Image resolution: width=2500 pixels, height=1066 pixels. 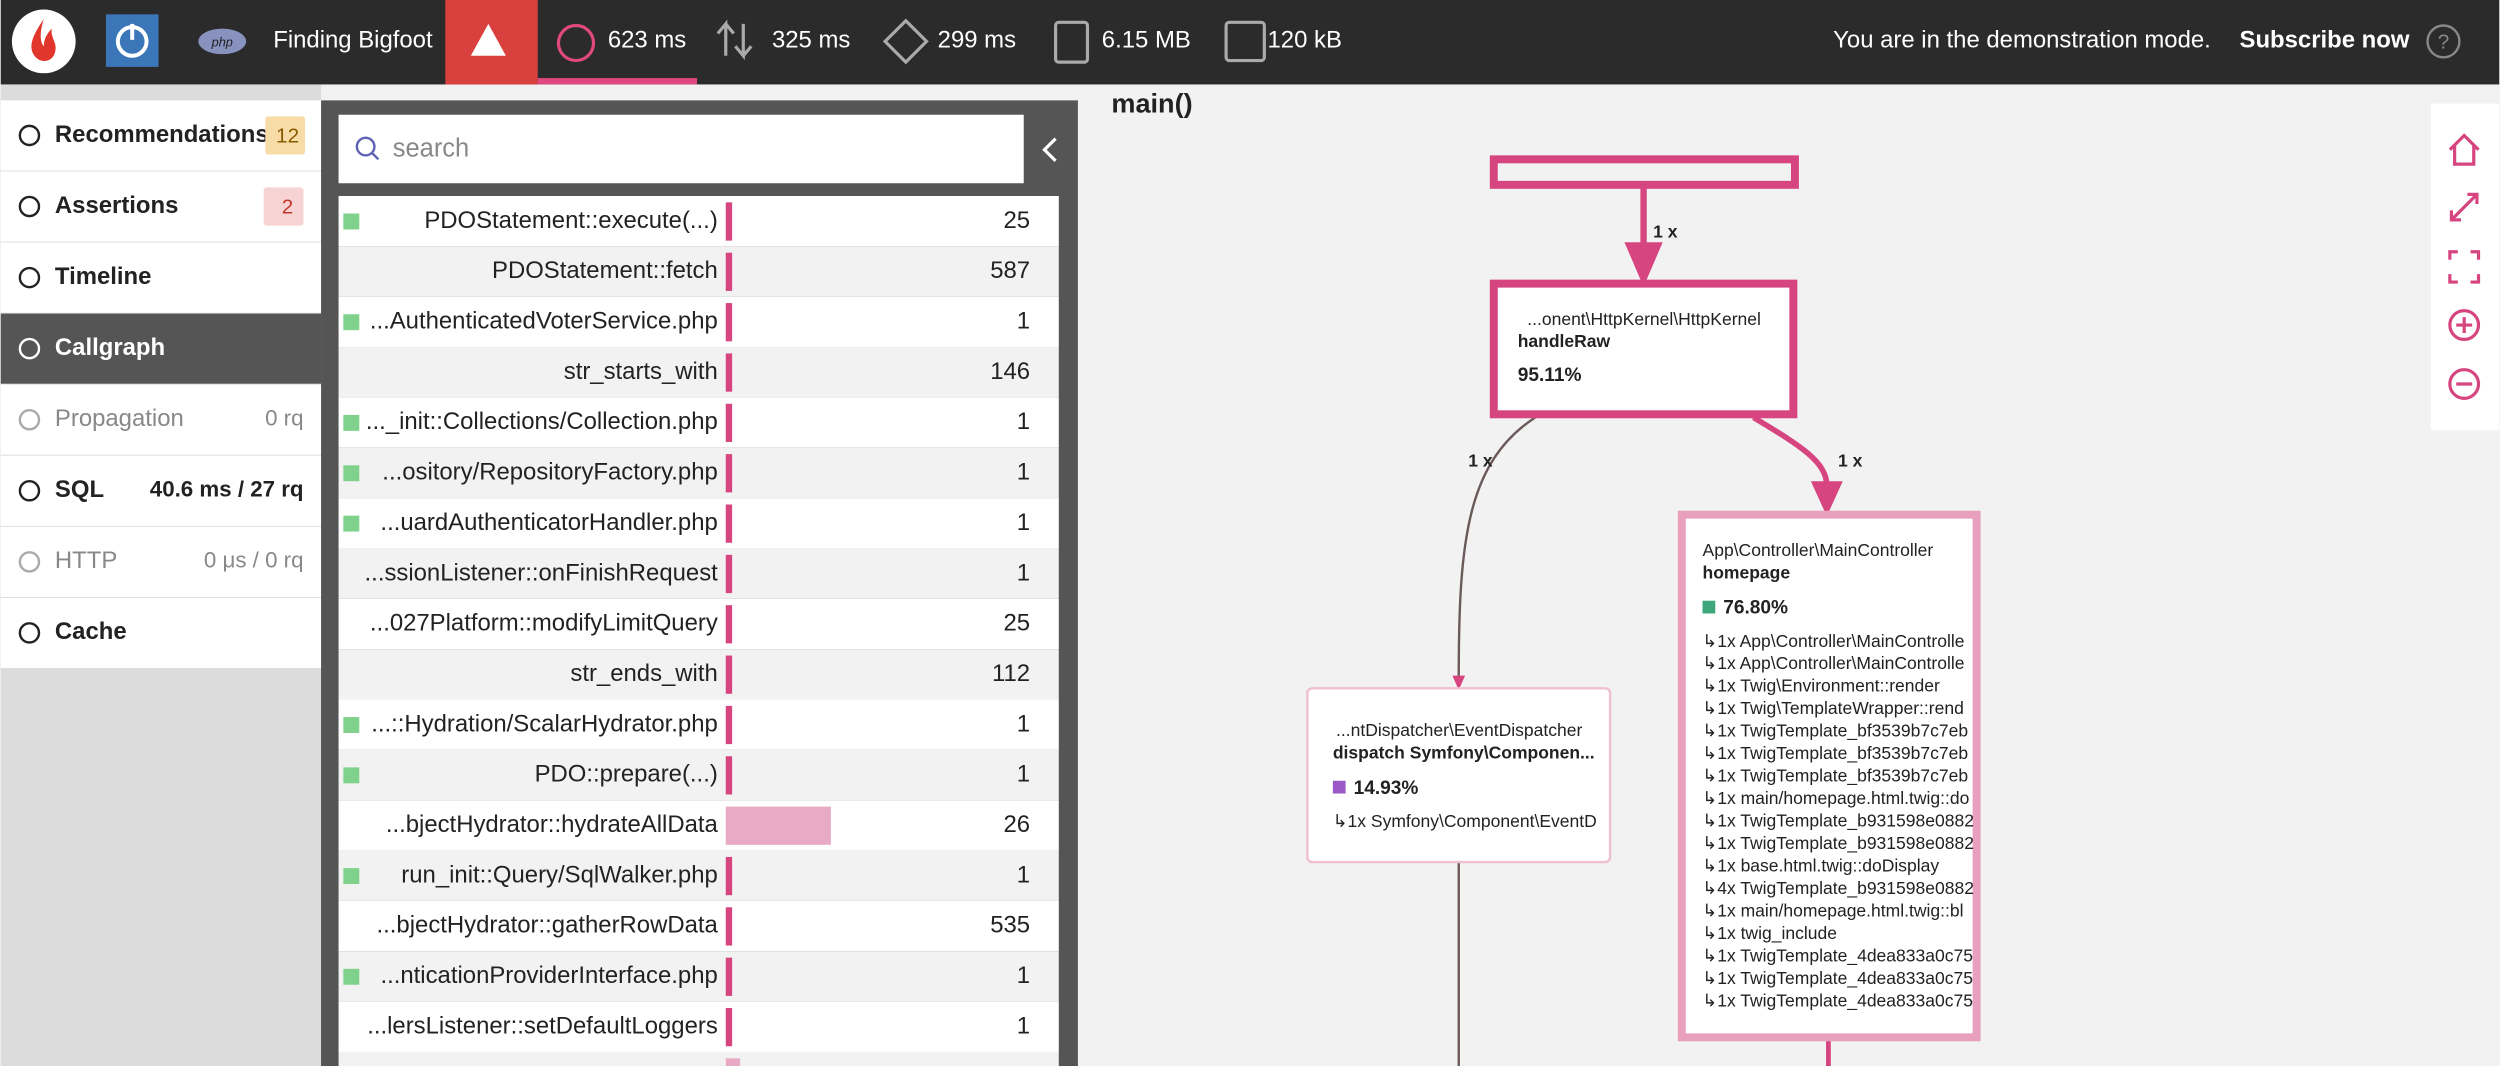 What do you see at coordinates (643, 673) in the screenshot?
I see `function-name: str_ends_with` at bounding box center [643, 673].